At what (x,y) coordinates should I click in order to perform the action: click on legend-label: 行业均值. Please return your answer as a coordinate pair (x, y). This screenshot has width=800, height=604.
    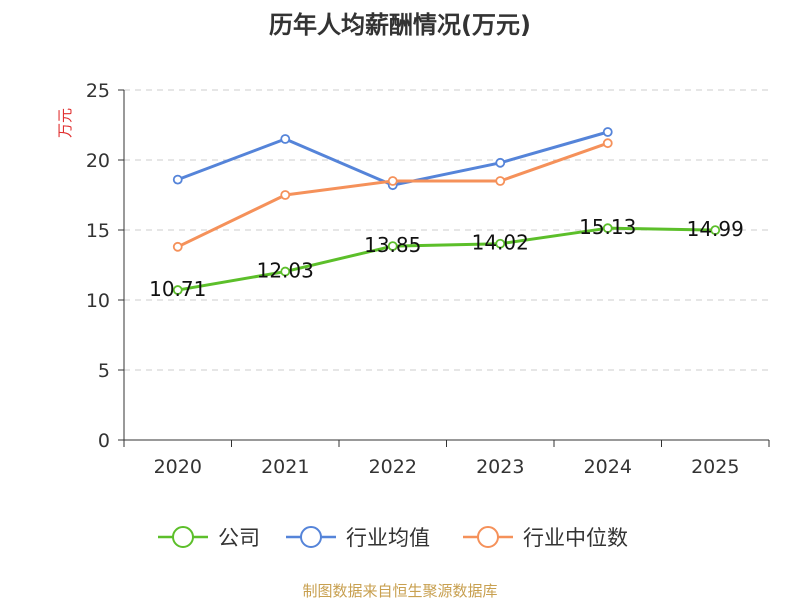
    Looking at the image, I should click on (388, 538).